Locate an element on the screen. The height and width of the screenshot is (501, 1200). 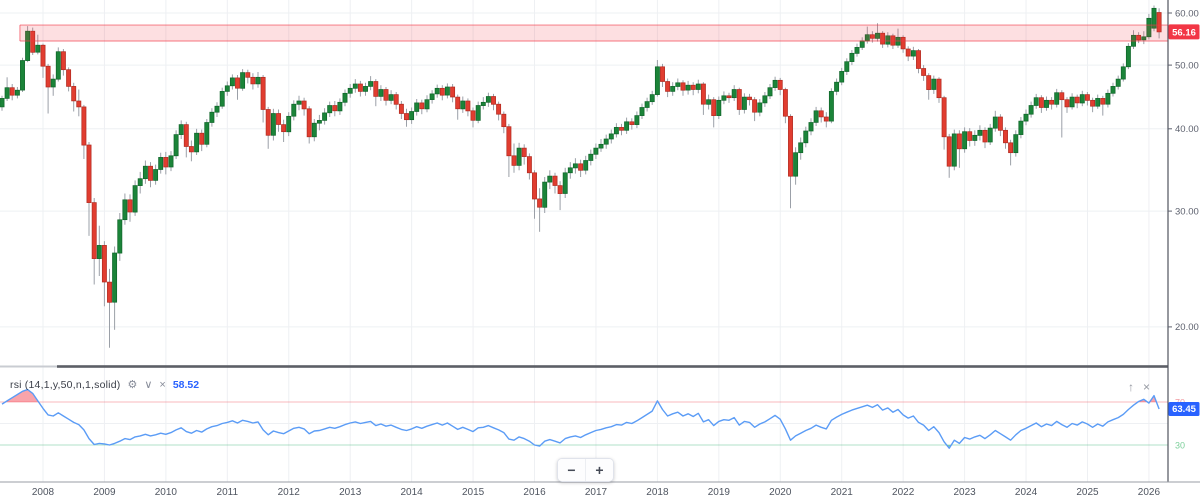
svg-text: 2018 is located at coordinates (657, 492).